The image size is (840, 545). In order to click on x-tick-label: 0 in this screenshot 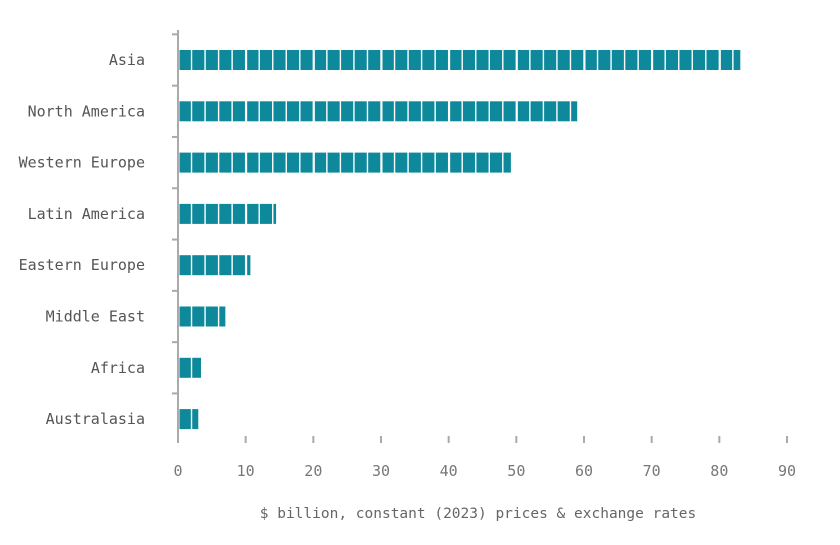, I will do `click(177, 471)`.